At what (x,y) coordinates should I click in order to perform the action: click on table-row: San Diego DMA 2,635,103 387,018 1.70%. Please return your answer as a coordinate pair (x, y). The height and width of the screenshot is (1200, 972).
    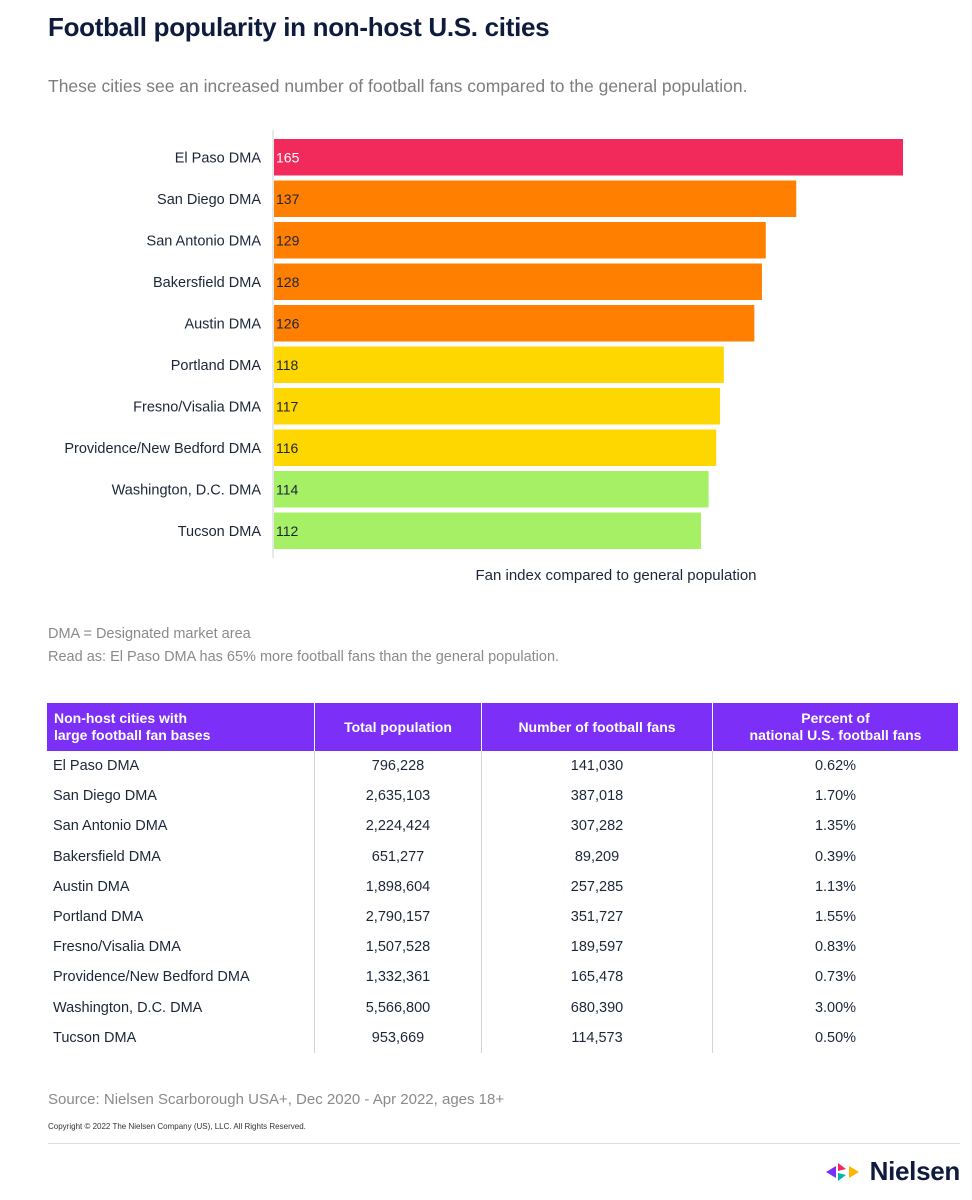
    Looking at the image, I should click on (502, 796).